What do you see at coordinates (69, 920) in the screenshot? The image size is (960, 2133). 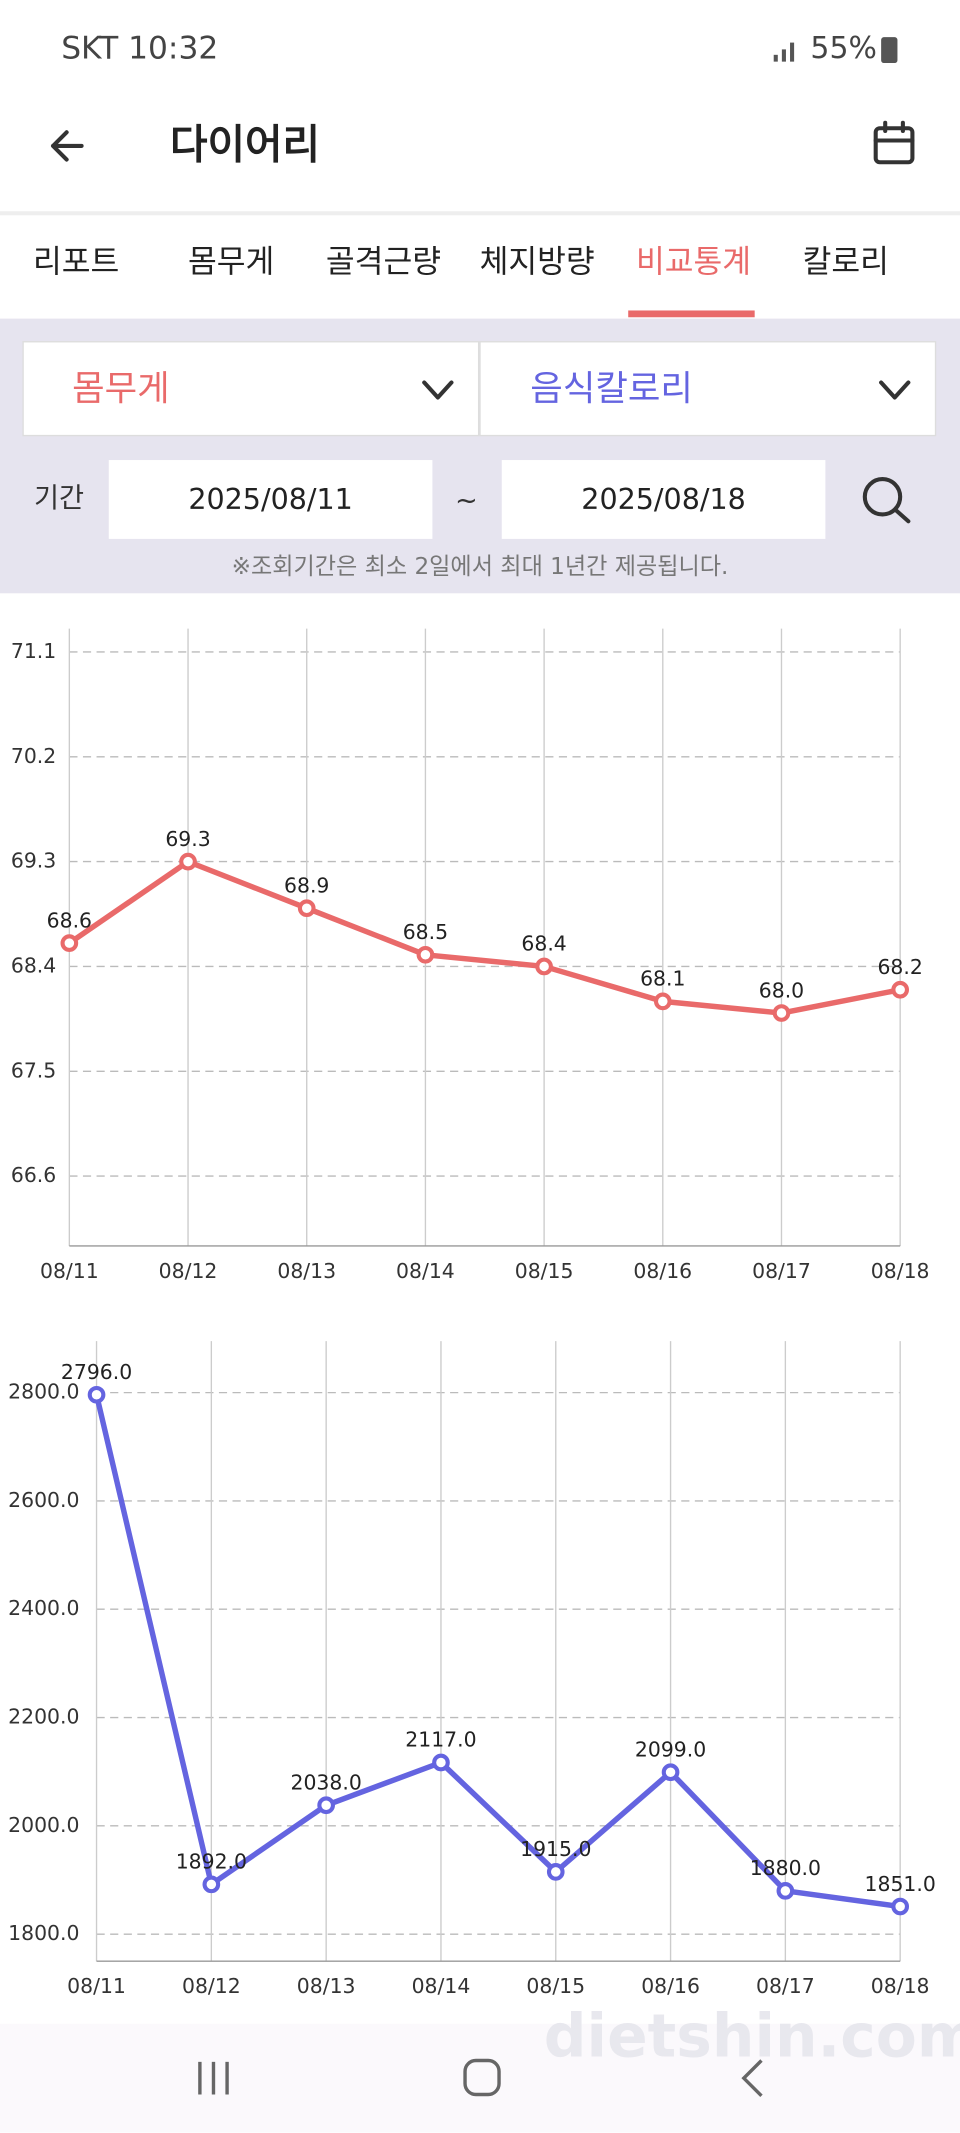 I see `value-label: 68.6` at bounding box center [69, 920].